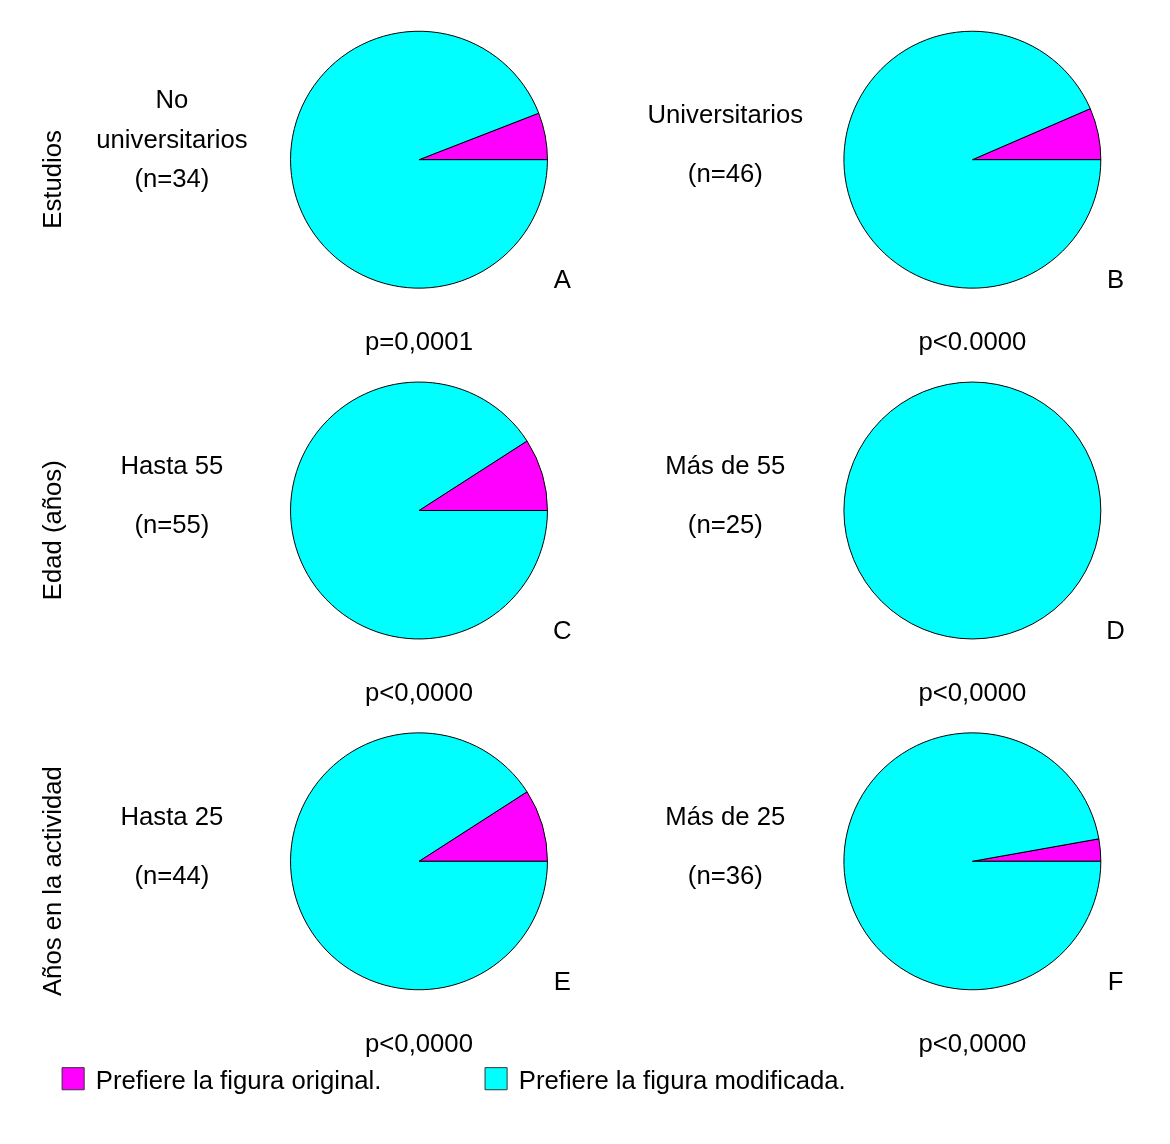 This screenshot has height=1144, width=1170. What do you see at coordinates (562, 279) in the screenshot?
I see `text: A` at bounding box center [562, 279].